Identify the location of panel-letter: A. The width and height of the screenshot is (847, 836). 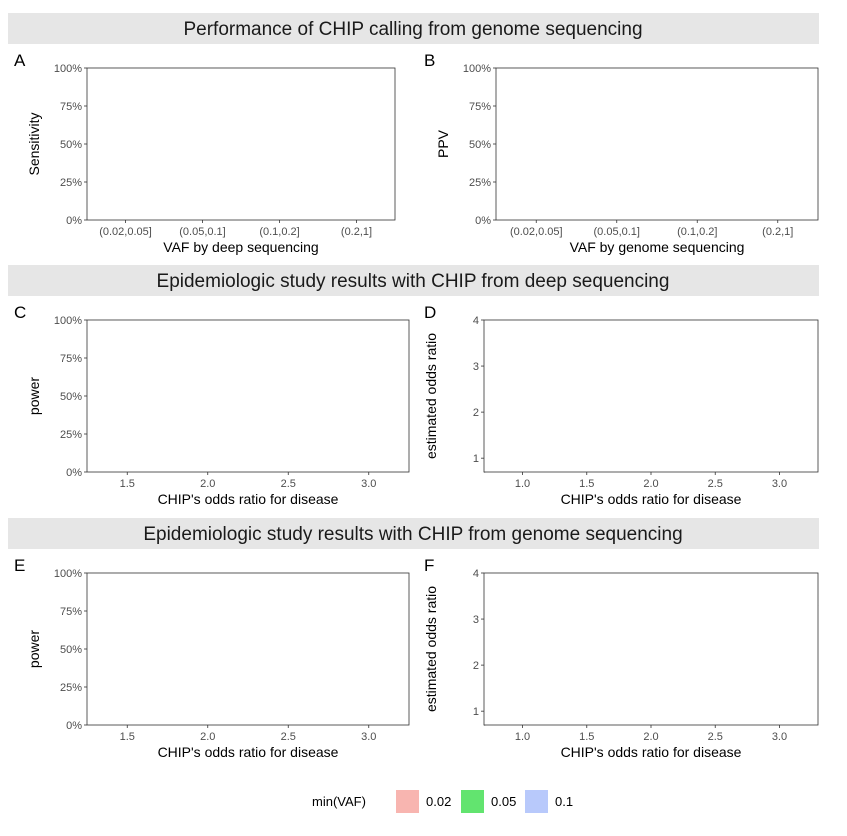
(20, 60).